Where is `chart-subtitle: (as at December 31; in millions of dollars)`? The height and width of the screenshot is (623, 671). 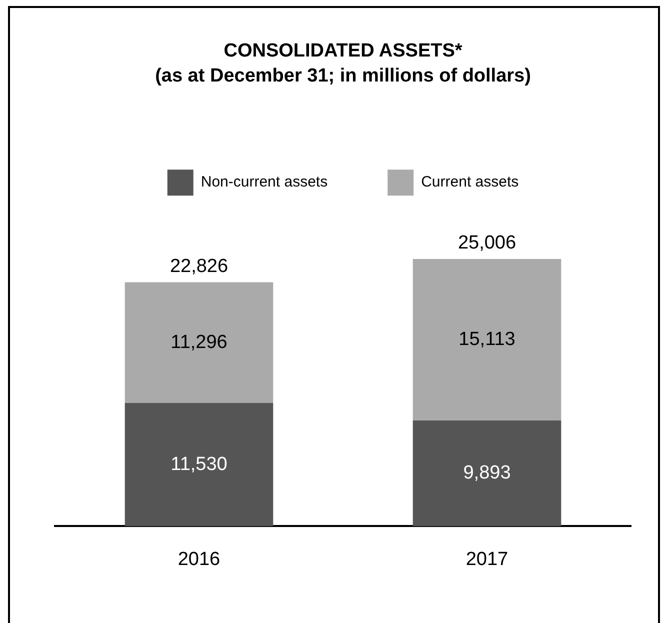 chart-subtitle: (as at December 31; in millions of dollars) is located at coordinates (343, 75).